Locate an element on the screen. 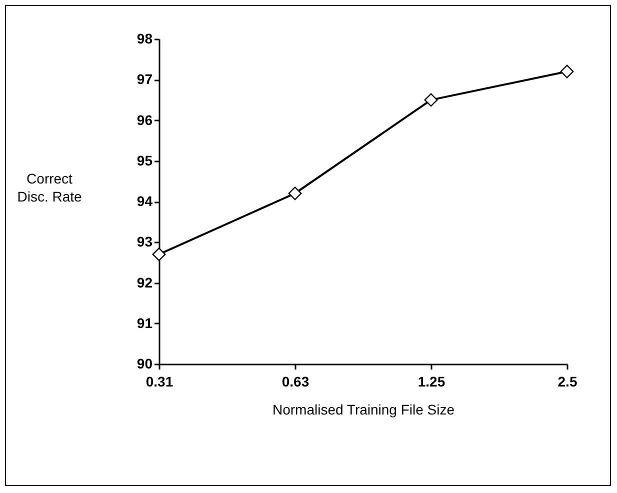 The height and width of the screenshot is (493, 617). y-tick-label: 94 is located at coordinates (144, 201).